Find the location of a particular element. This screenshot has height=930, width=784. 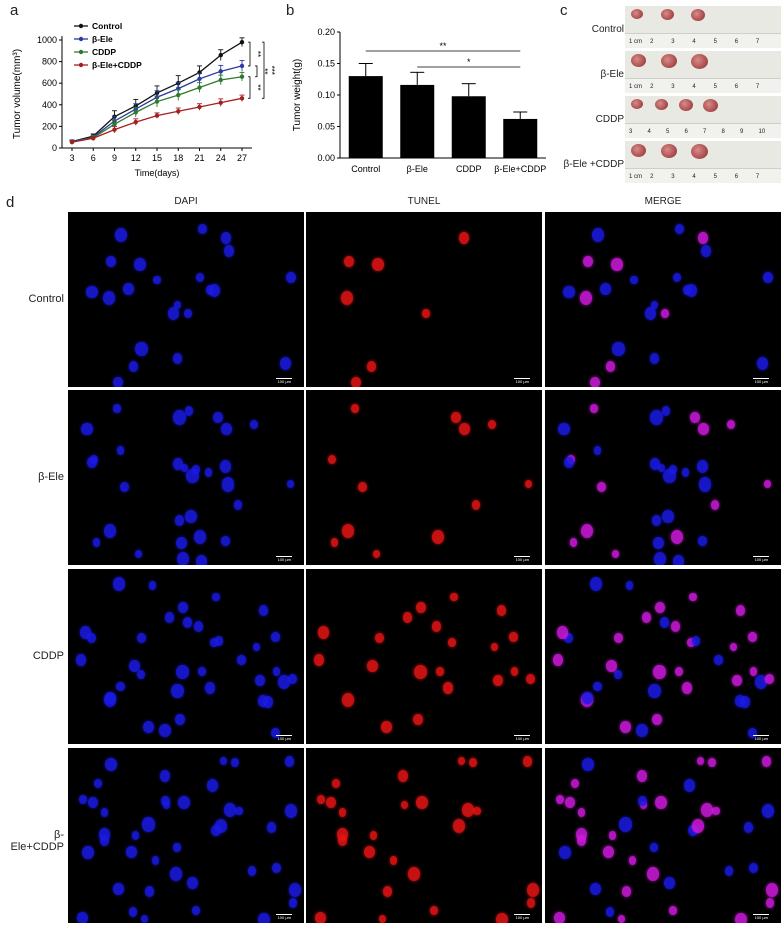

tumor-photo: 1 cm 2 3 4 5 6 7 is located at coordinates (703, 27).